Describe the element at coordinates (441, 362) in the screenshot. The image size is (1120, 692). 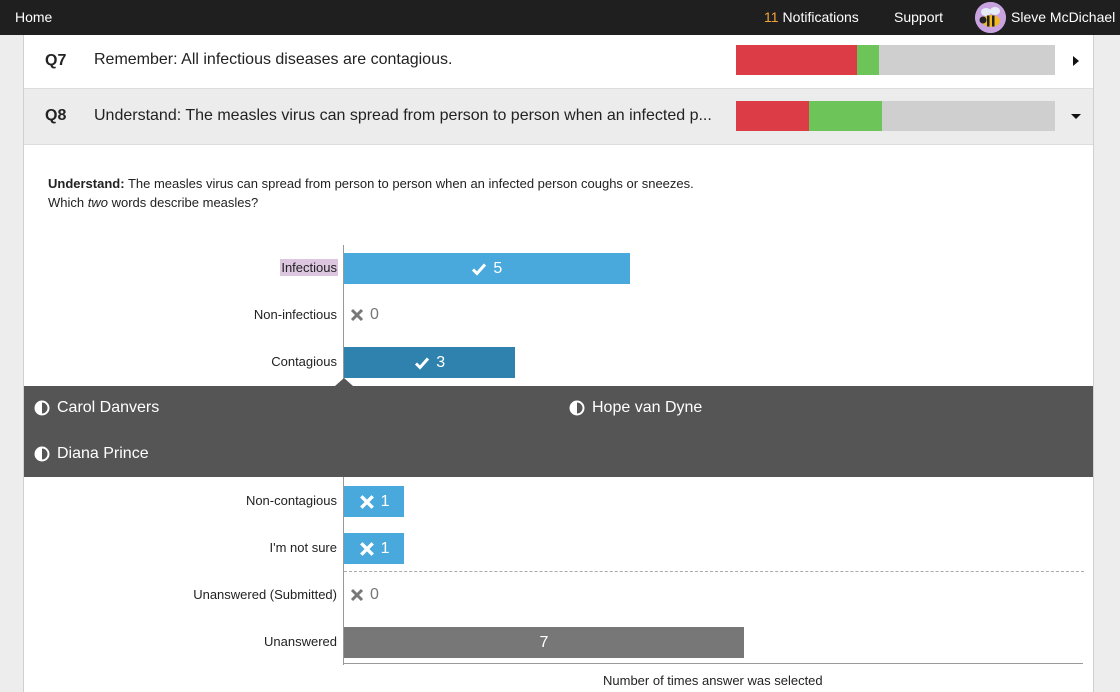
I see `value-label: 3` at that location.